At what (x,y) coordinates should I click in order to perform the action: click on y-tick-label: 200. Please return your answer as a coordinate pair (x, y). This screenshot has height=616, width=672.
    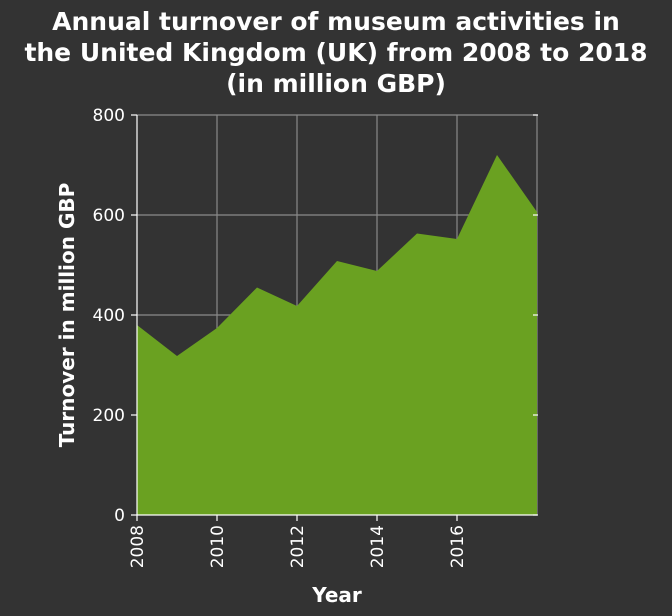
    Looking at the image, I should click on (109, 416).